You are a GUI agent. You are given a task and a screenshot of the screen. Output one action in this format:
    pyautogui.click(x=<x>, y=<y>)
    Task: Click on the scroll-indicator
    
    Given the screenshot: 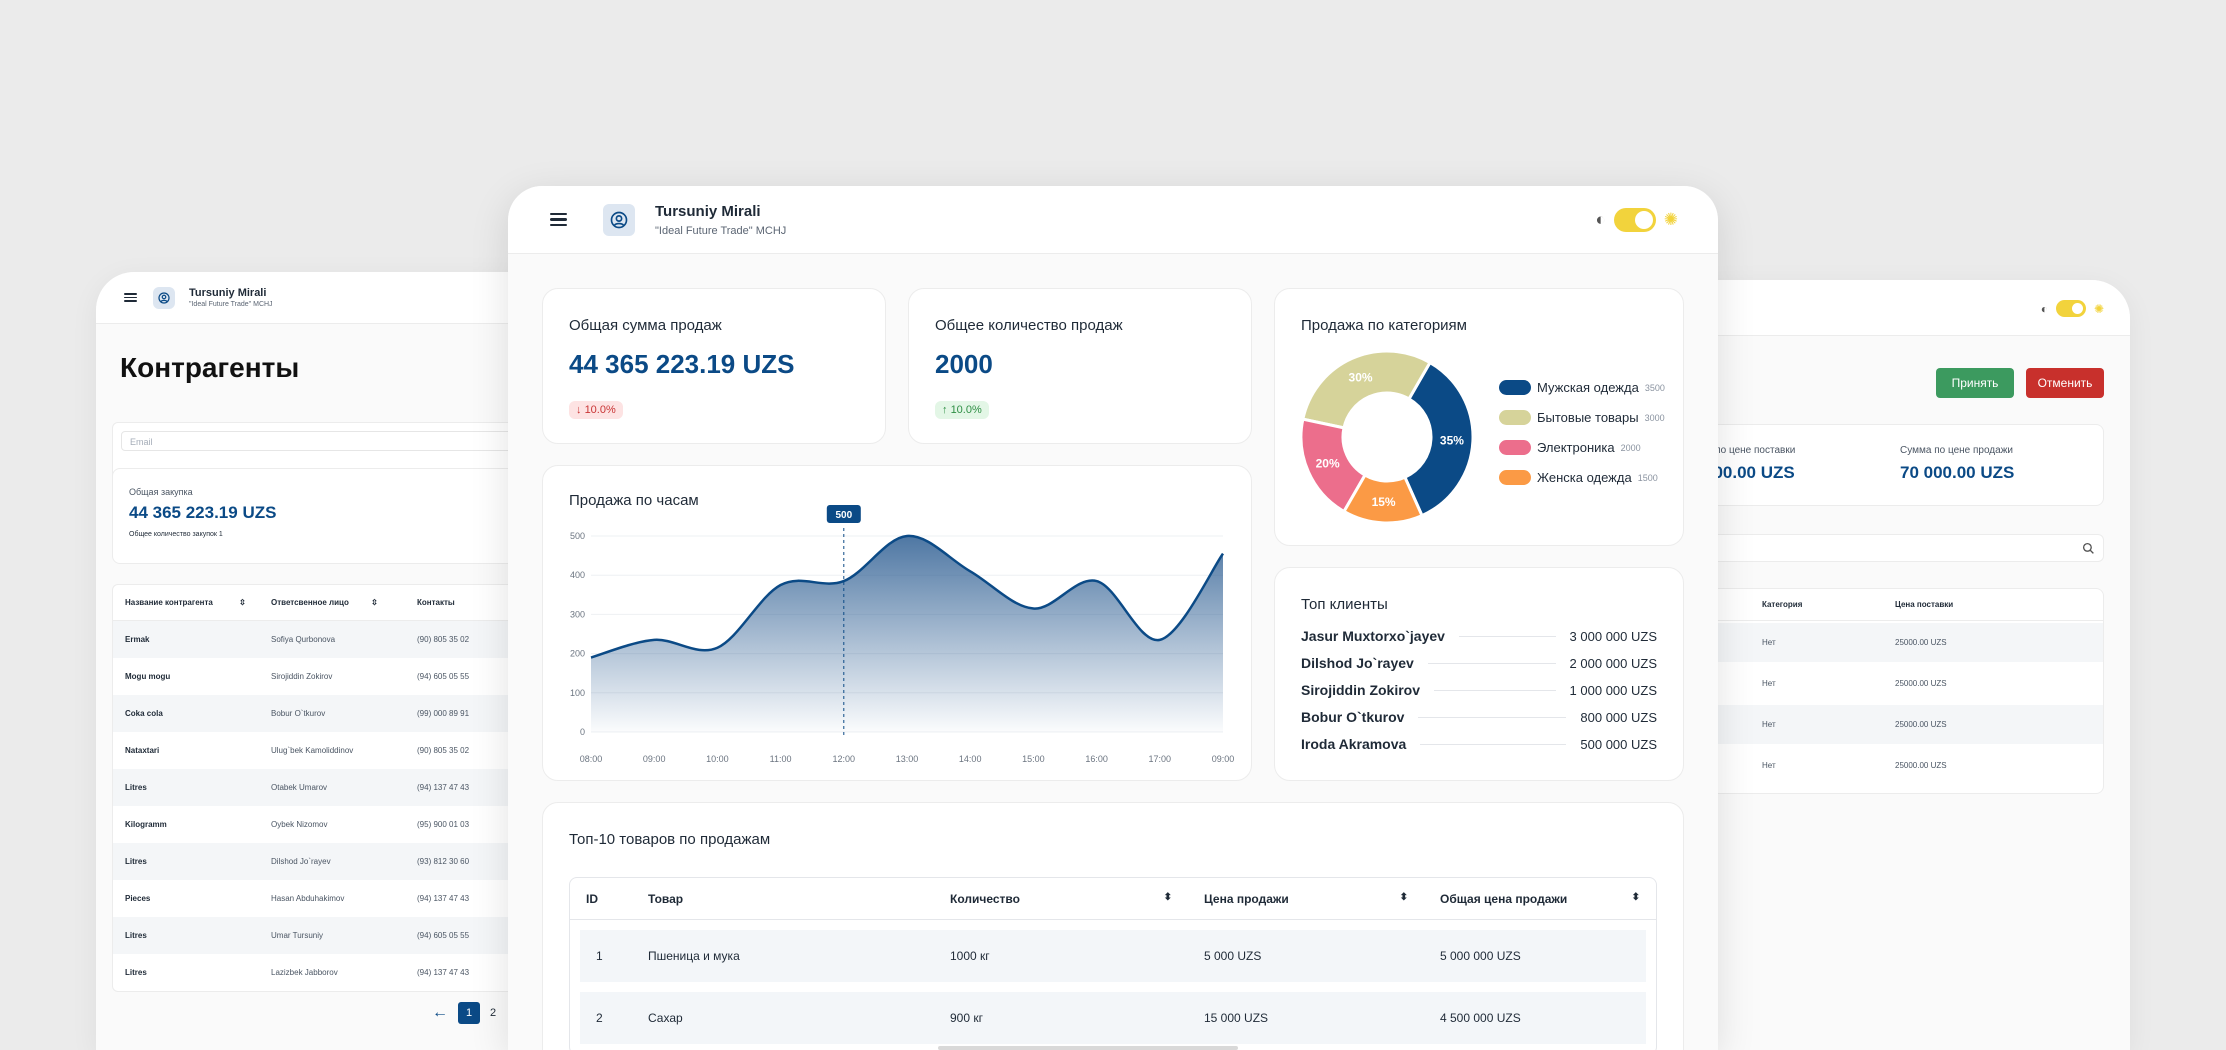 What is the action you would take?
    pyautogui.click(x=1088, y=1048)
    